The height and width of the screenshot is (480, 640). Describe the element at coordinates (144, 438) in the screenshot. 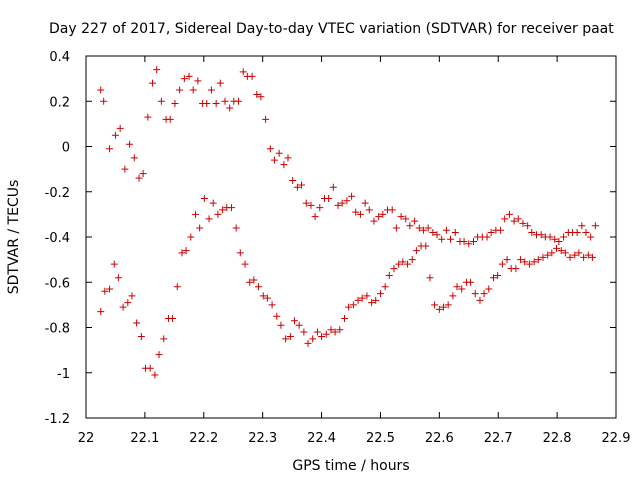

I see `x-tick-label: 22.1` at that location.